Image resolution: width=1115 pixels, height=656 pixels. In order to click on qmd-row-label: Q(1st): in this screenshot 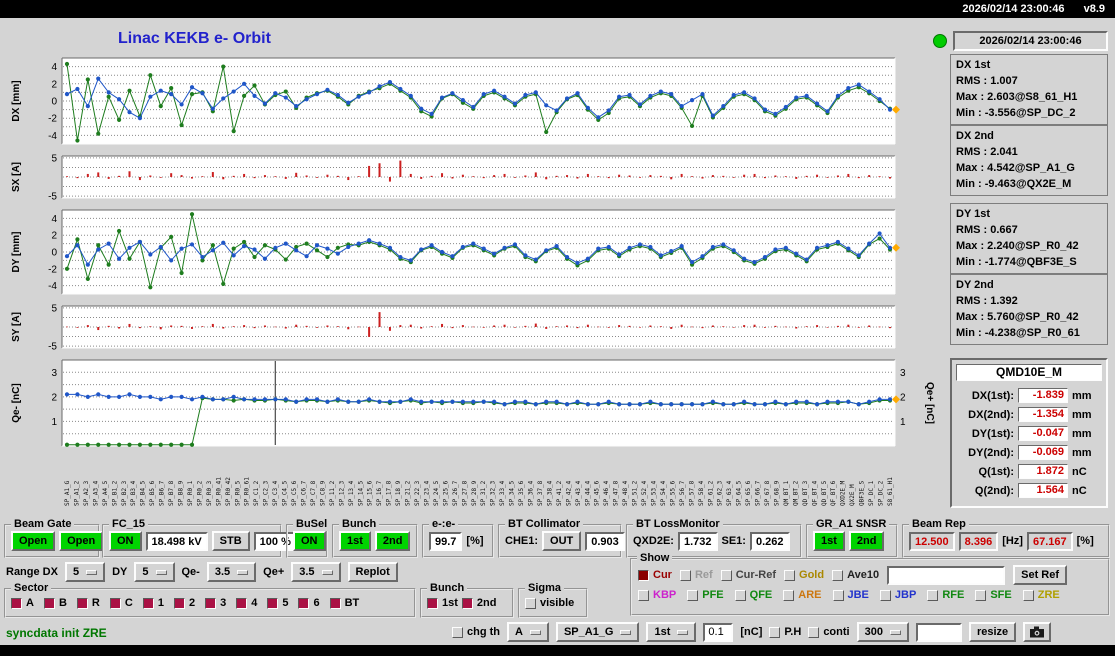, I will do `click(996, 471)`.